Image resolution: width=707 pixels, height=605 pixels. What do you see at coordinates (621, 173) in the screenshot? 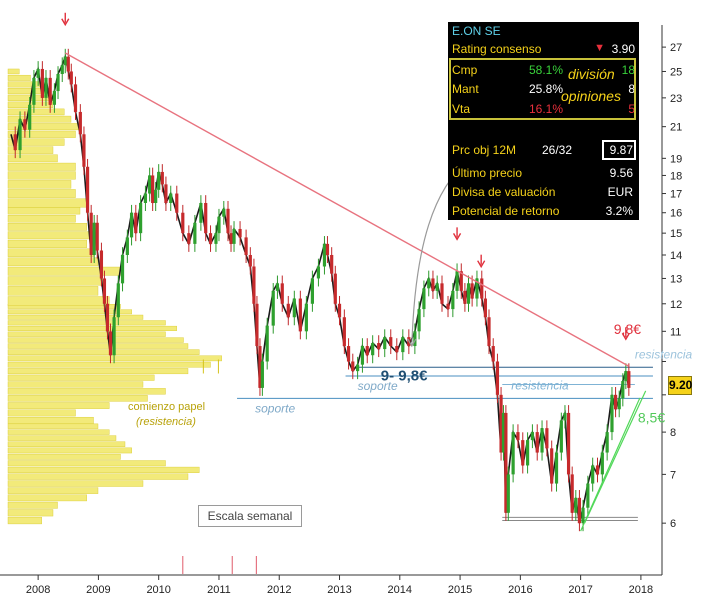
I see `last-price-value: 9.56` at bounding box center [621, 173].